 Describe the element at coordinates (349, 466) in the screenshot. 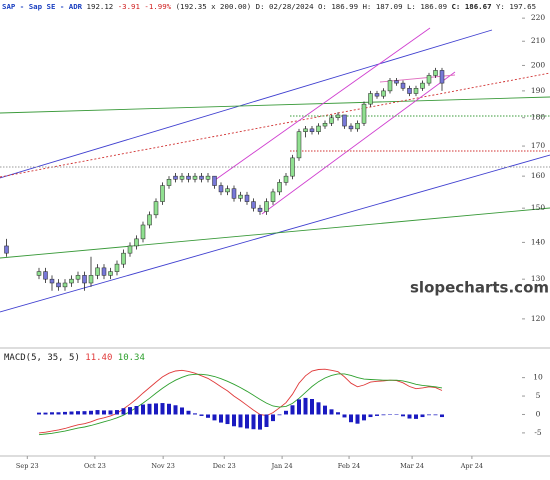

I see `x-tick-label: Feb 24` at that location.